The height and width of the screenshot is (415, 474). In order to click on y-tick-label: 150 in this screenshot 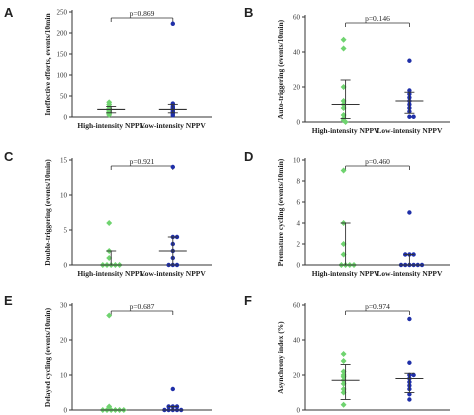, I will do `click(62, 55)`.